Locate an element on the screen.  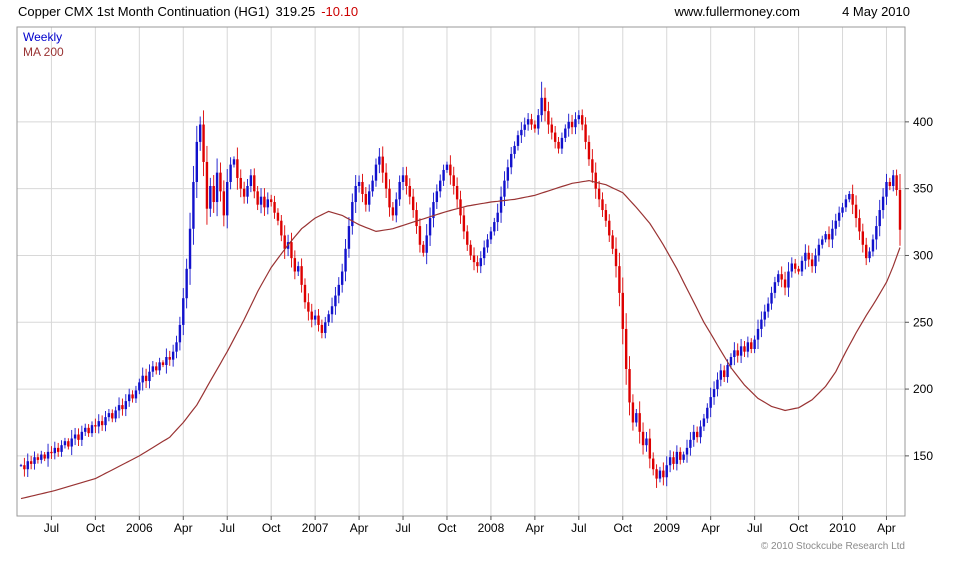
chart-date: 4 May 2010 is located at coordinates (876, 11).